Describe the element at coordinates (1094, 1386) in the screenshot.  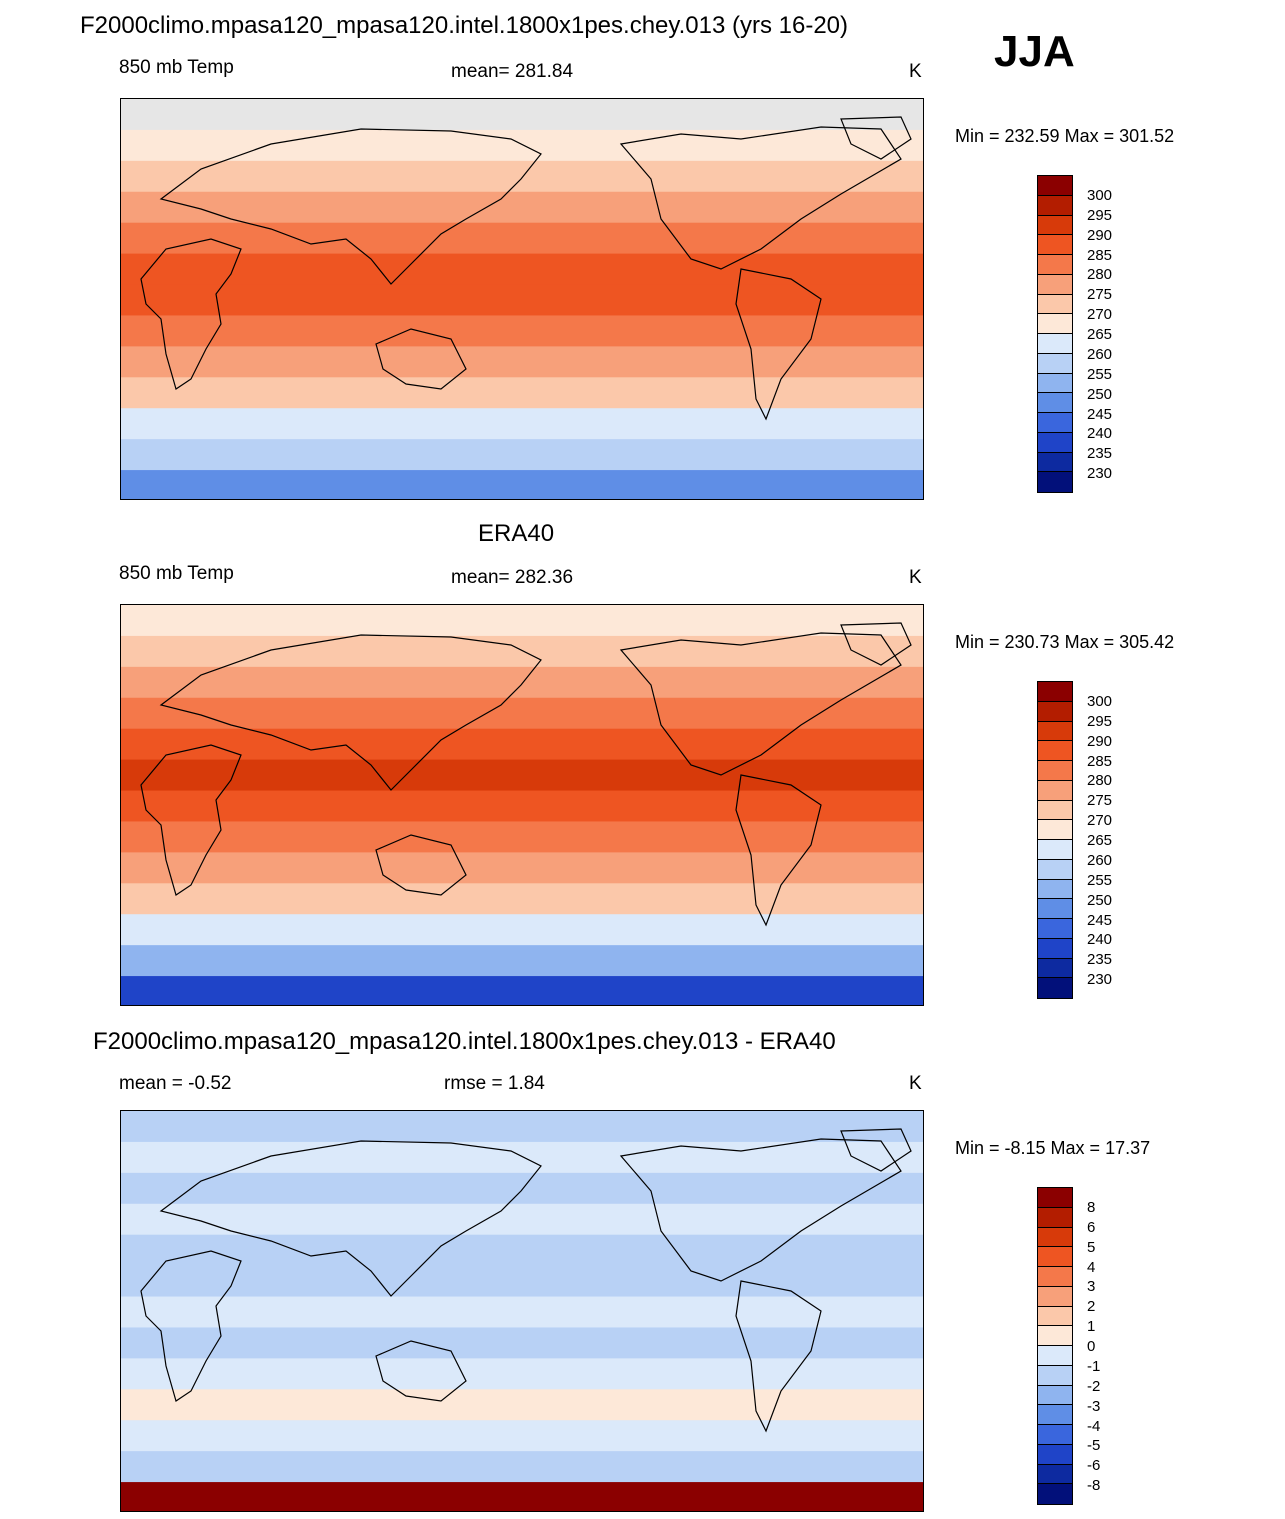
I see `colorbar-label: -2` at that location.